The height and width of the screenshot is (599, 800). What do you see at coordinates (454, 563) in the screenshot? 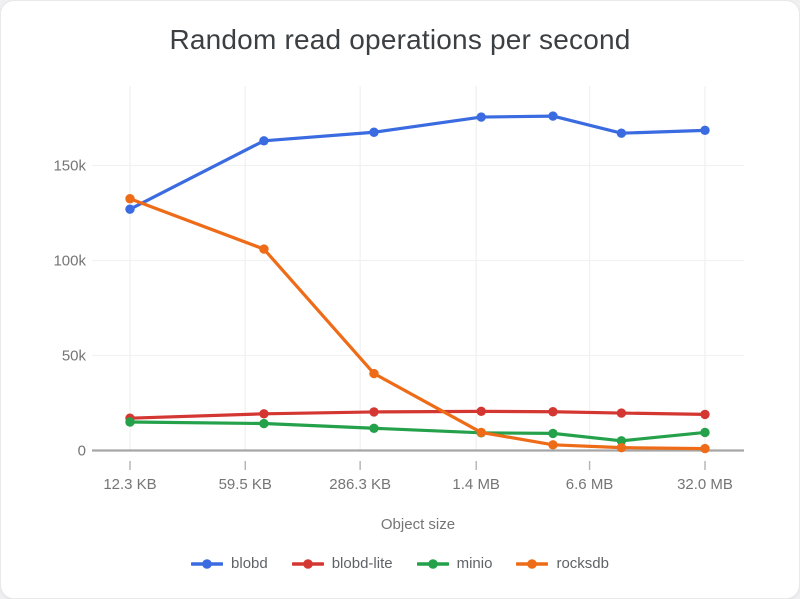
I see `legend-item-minio: minio` at bounding box center [454, 563].